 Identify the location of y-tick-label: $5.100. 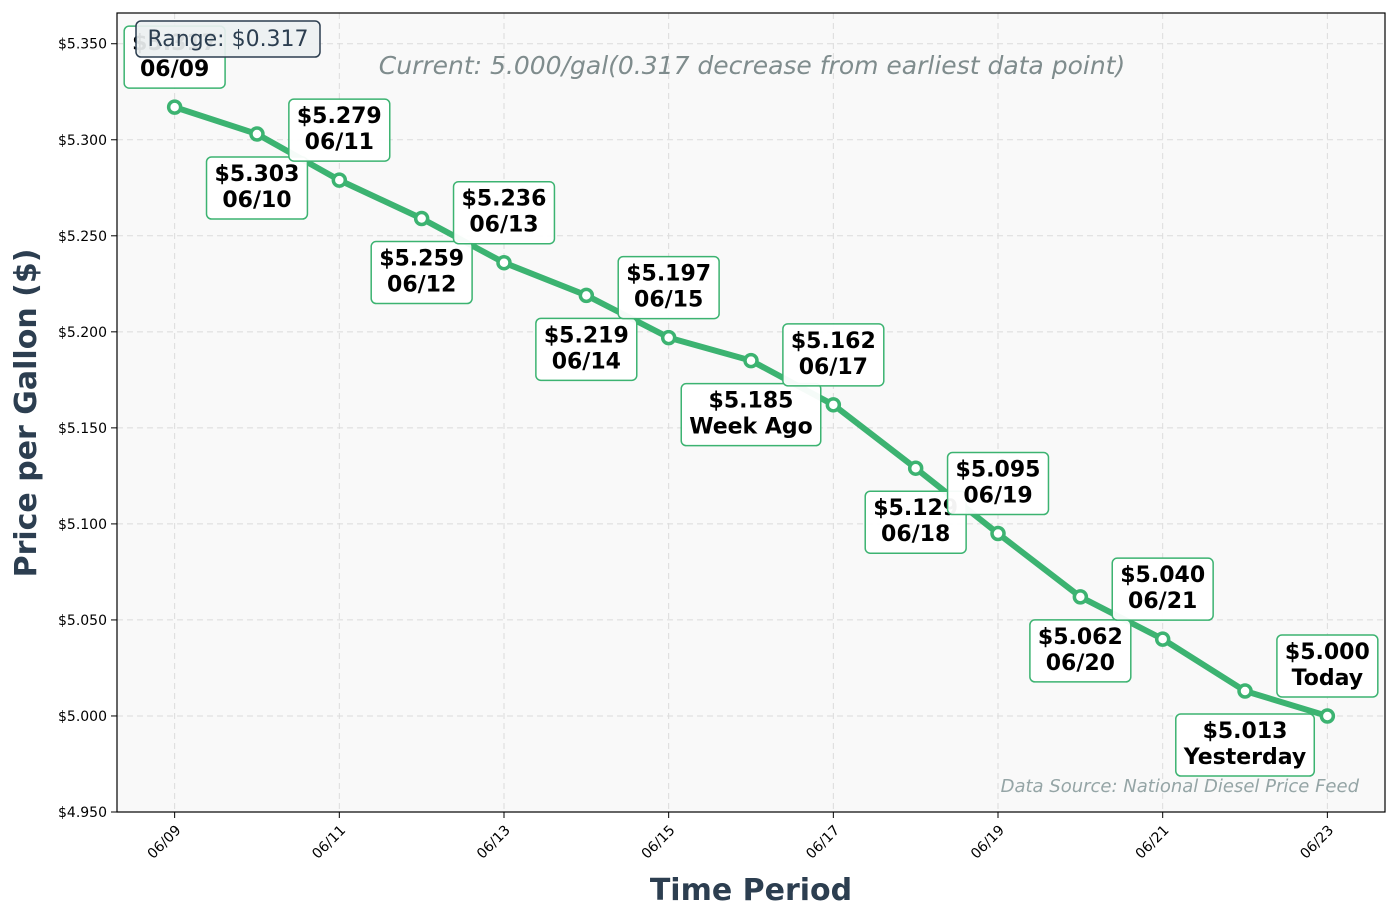
(82, 525).